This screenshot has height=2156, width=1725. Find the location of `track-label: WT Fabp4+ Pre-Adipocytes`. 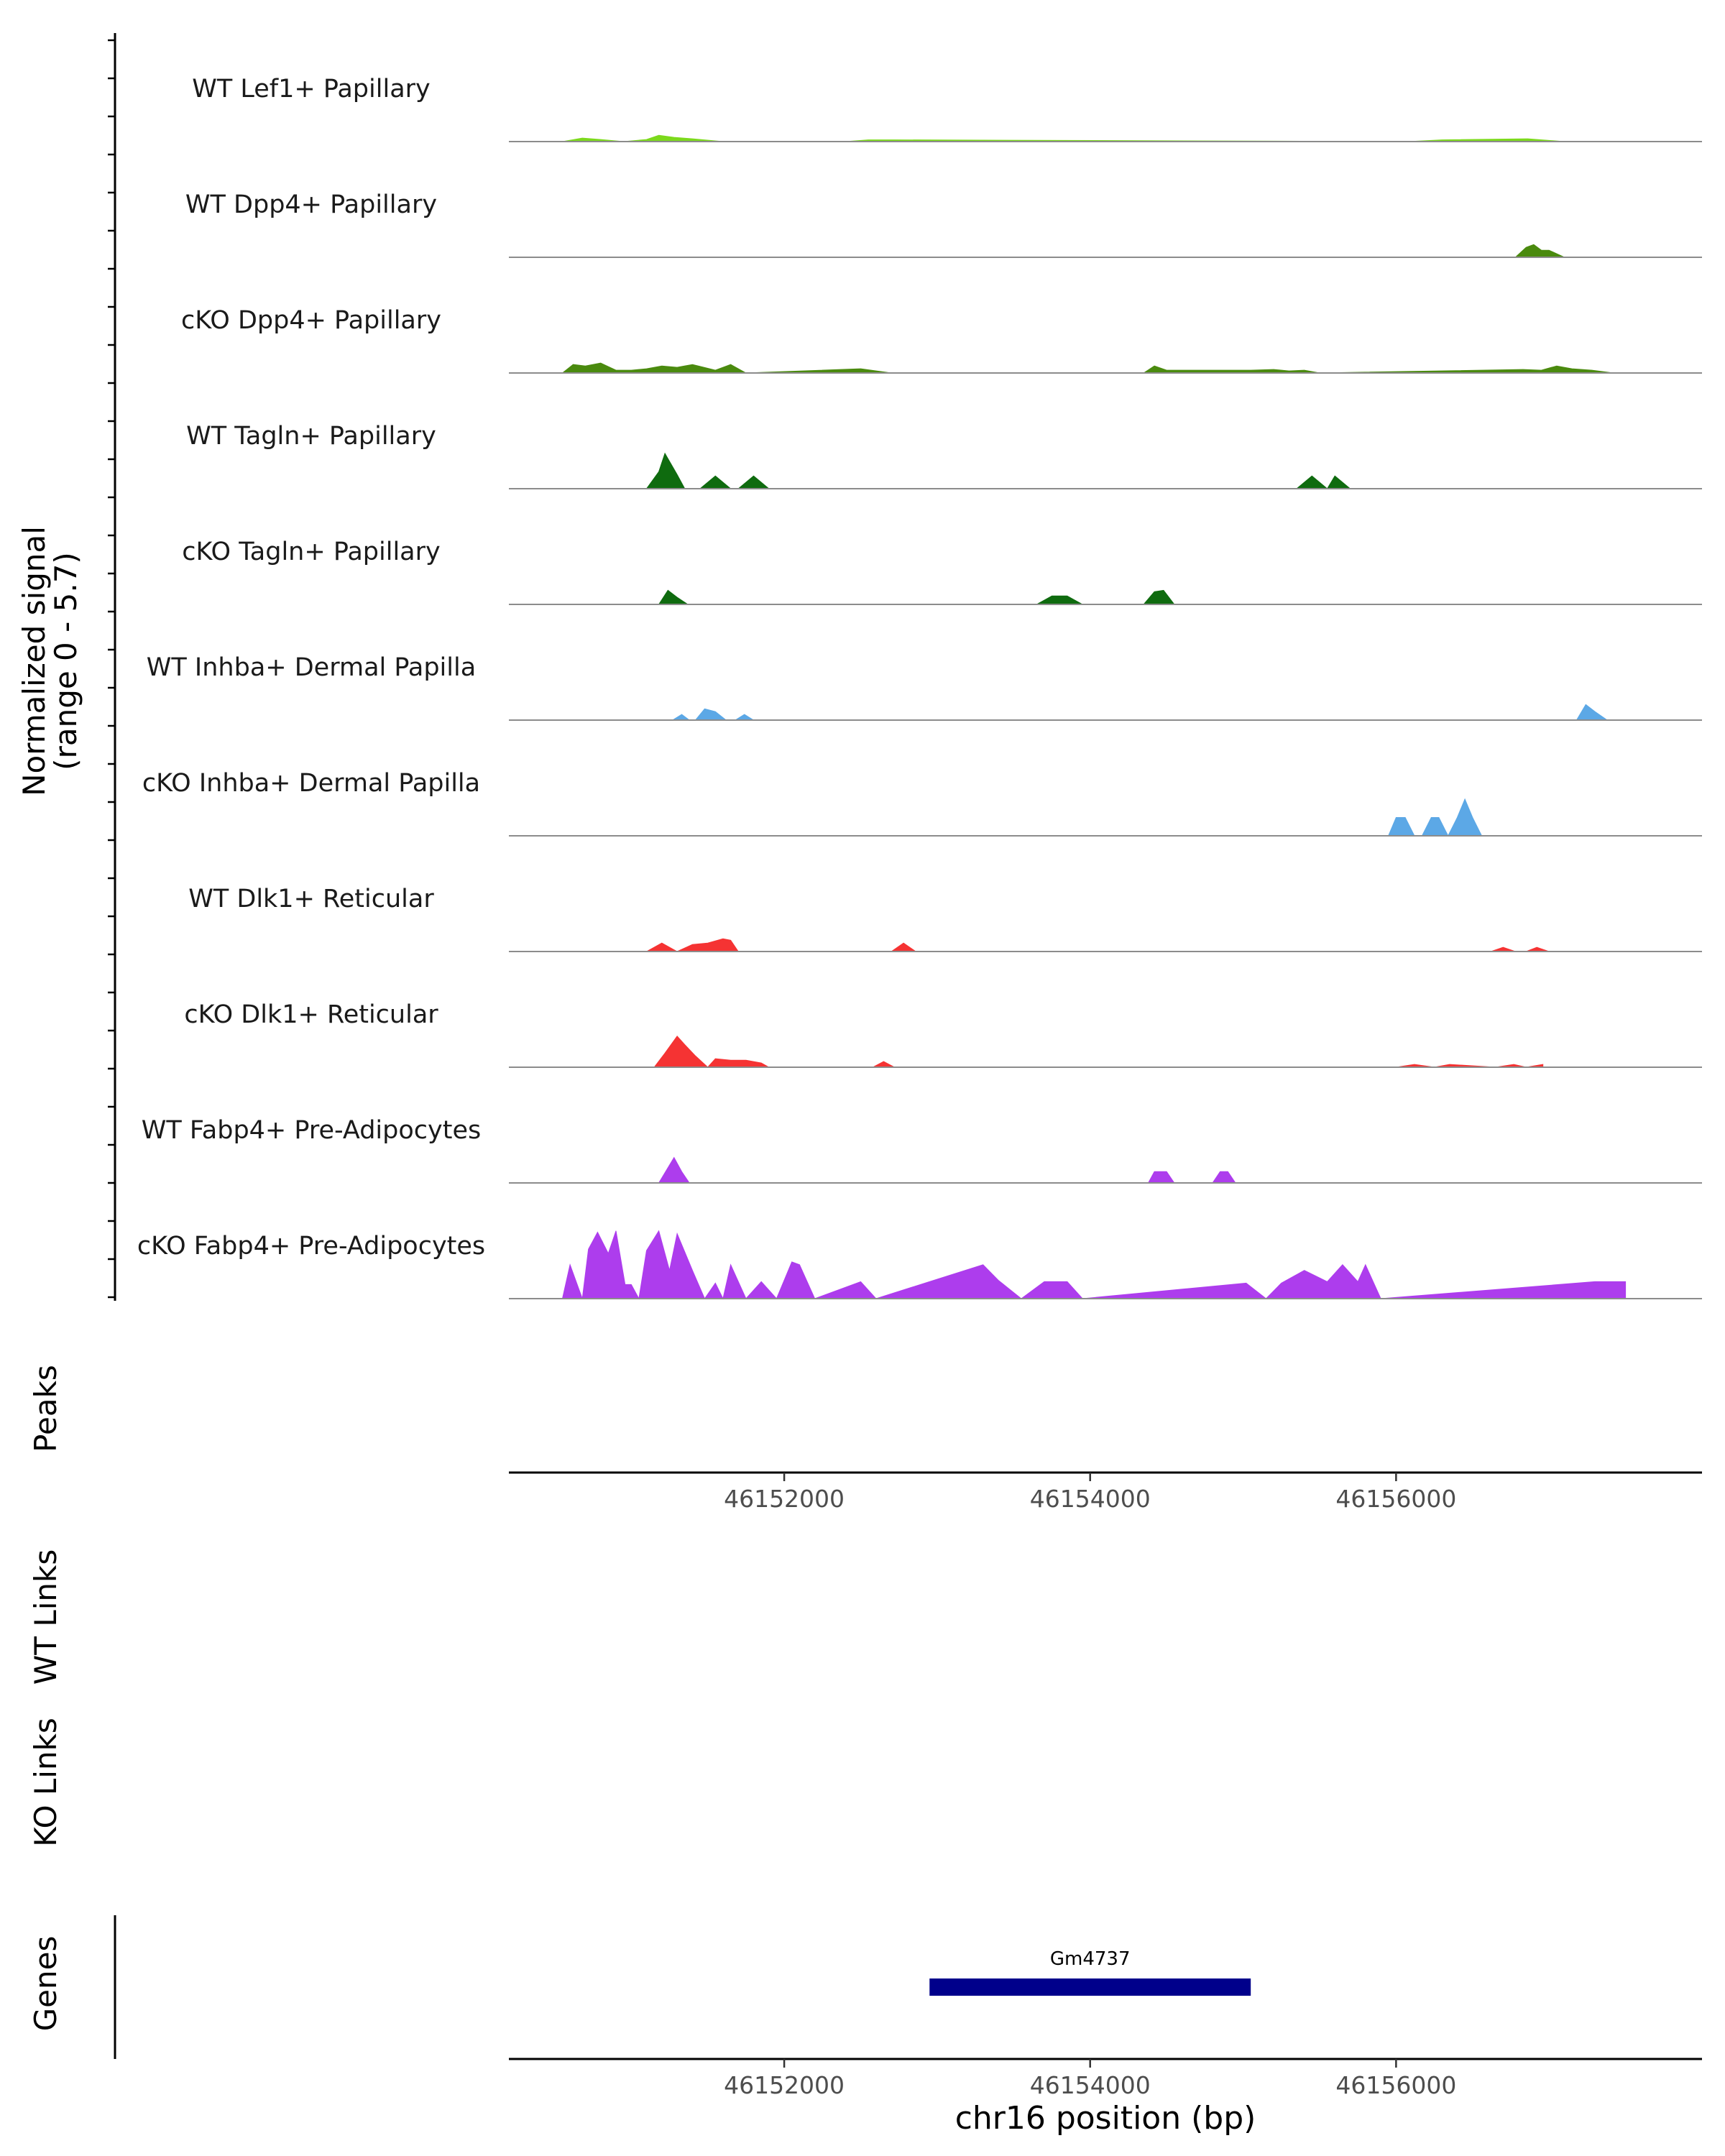

track-label: WT Fabp4+ Pre-Adipocytes is located at coordinates (311, 1130).